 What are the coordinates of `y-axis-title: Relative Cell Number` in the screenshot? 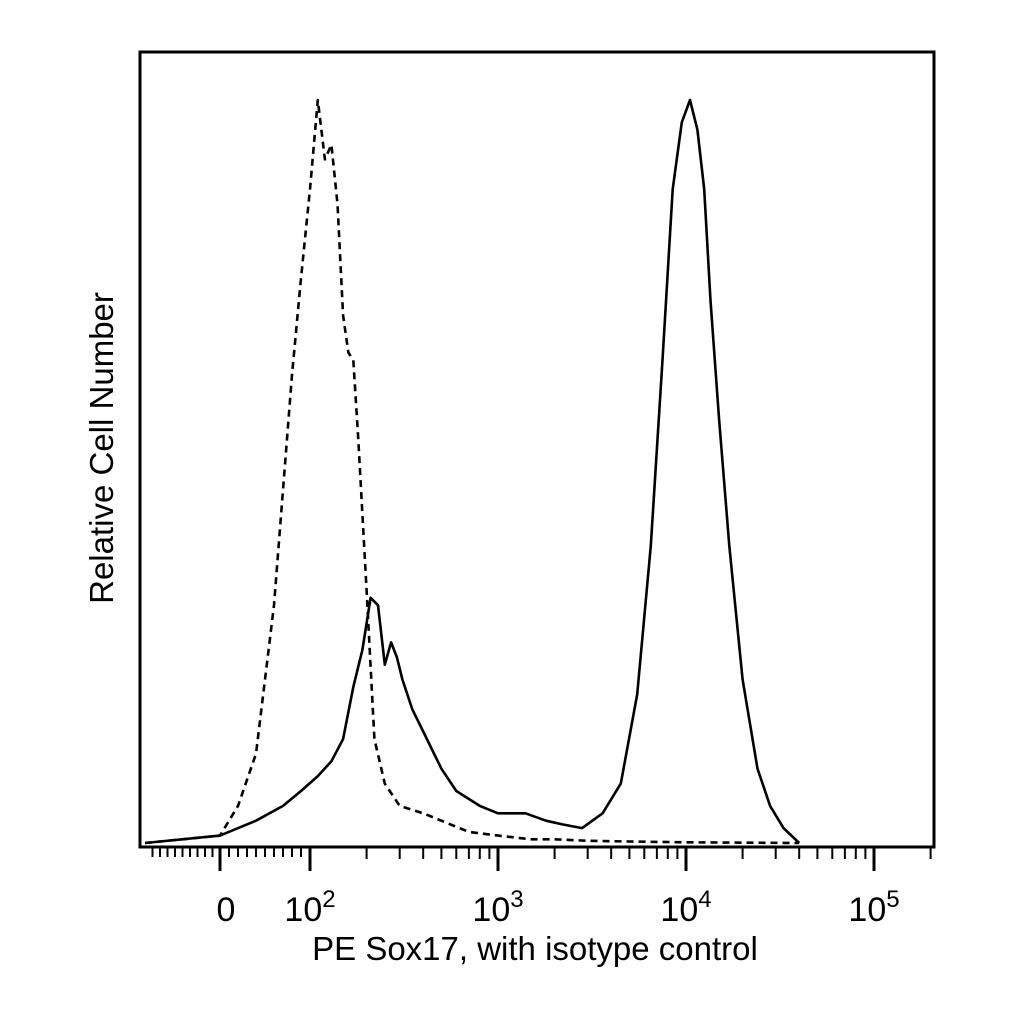 It's located at (101, 448).